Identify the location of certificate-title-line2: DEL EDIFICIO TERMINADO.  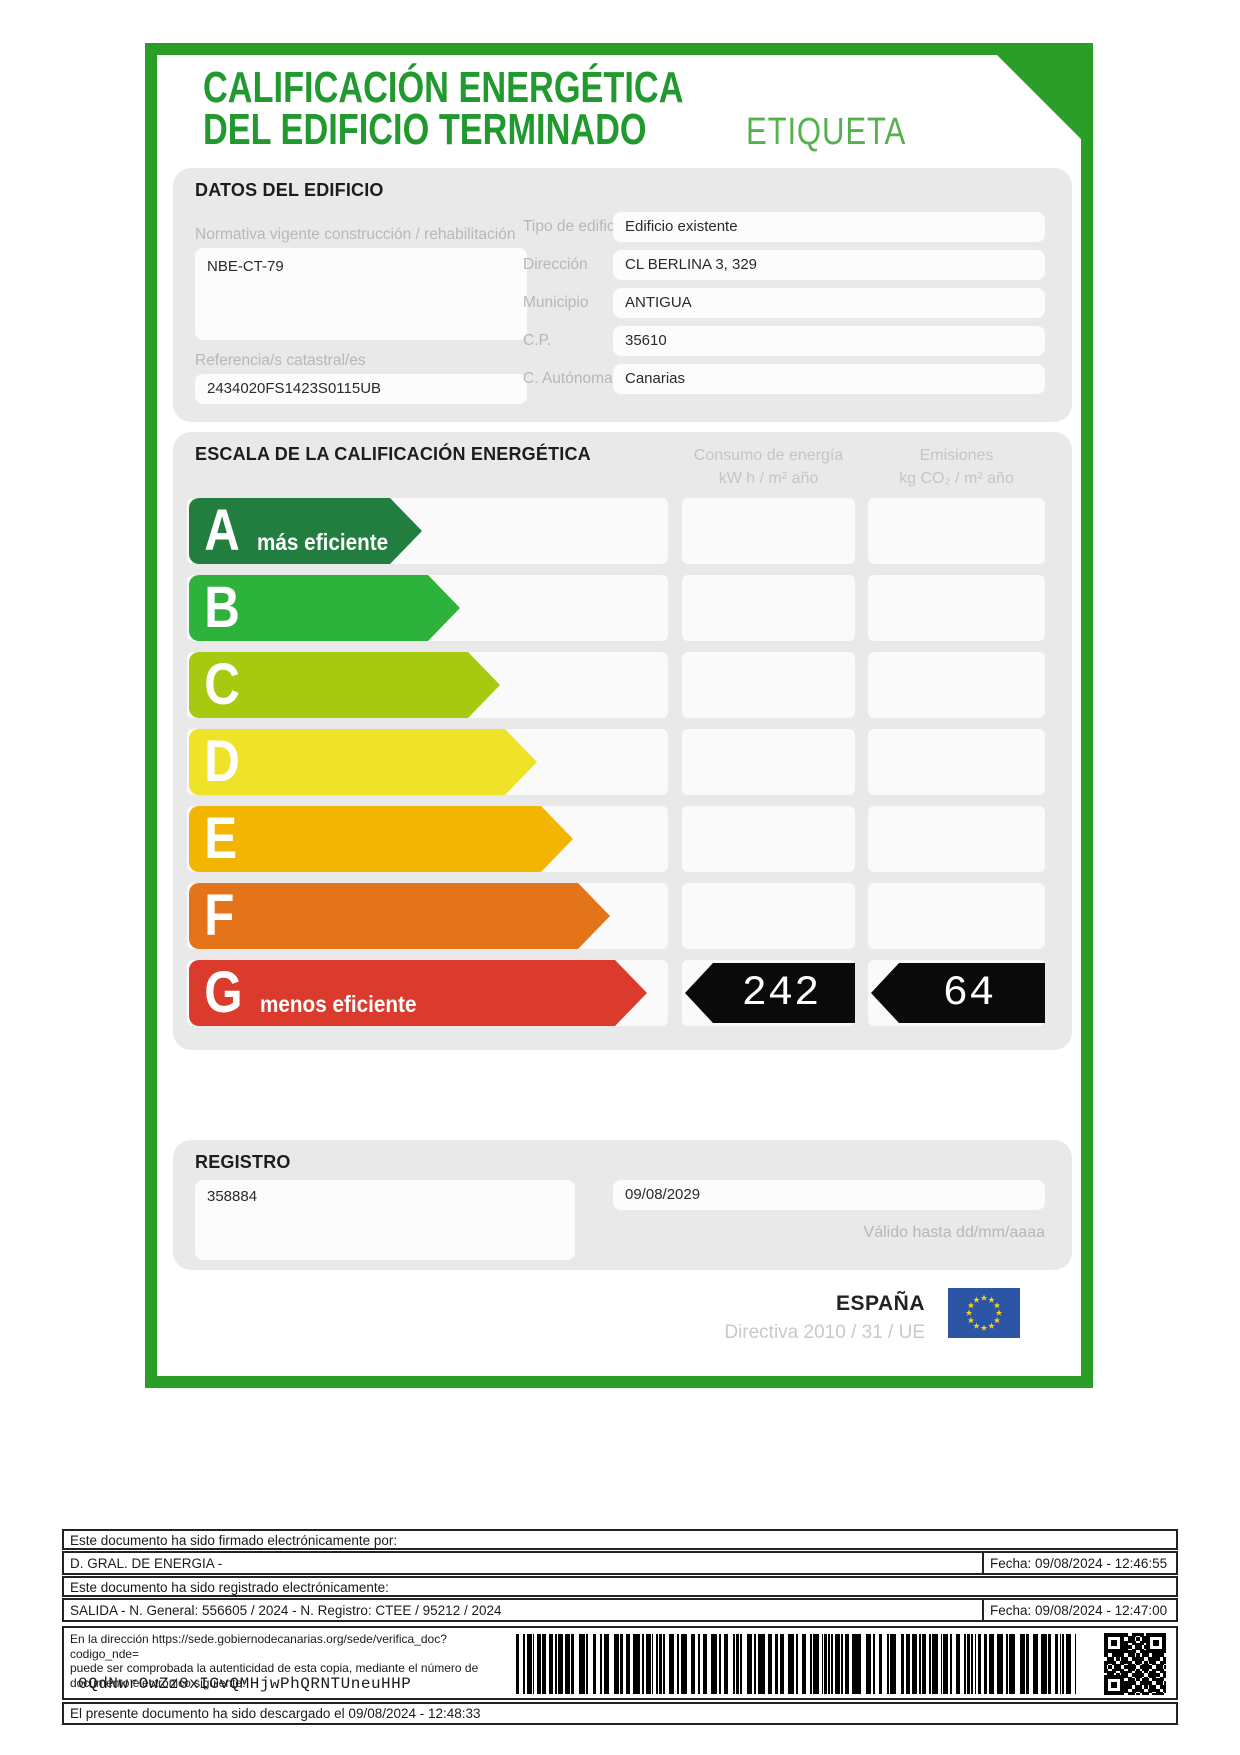
(425, 129).